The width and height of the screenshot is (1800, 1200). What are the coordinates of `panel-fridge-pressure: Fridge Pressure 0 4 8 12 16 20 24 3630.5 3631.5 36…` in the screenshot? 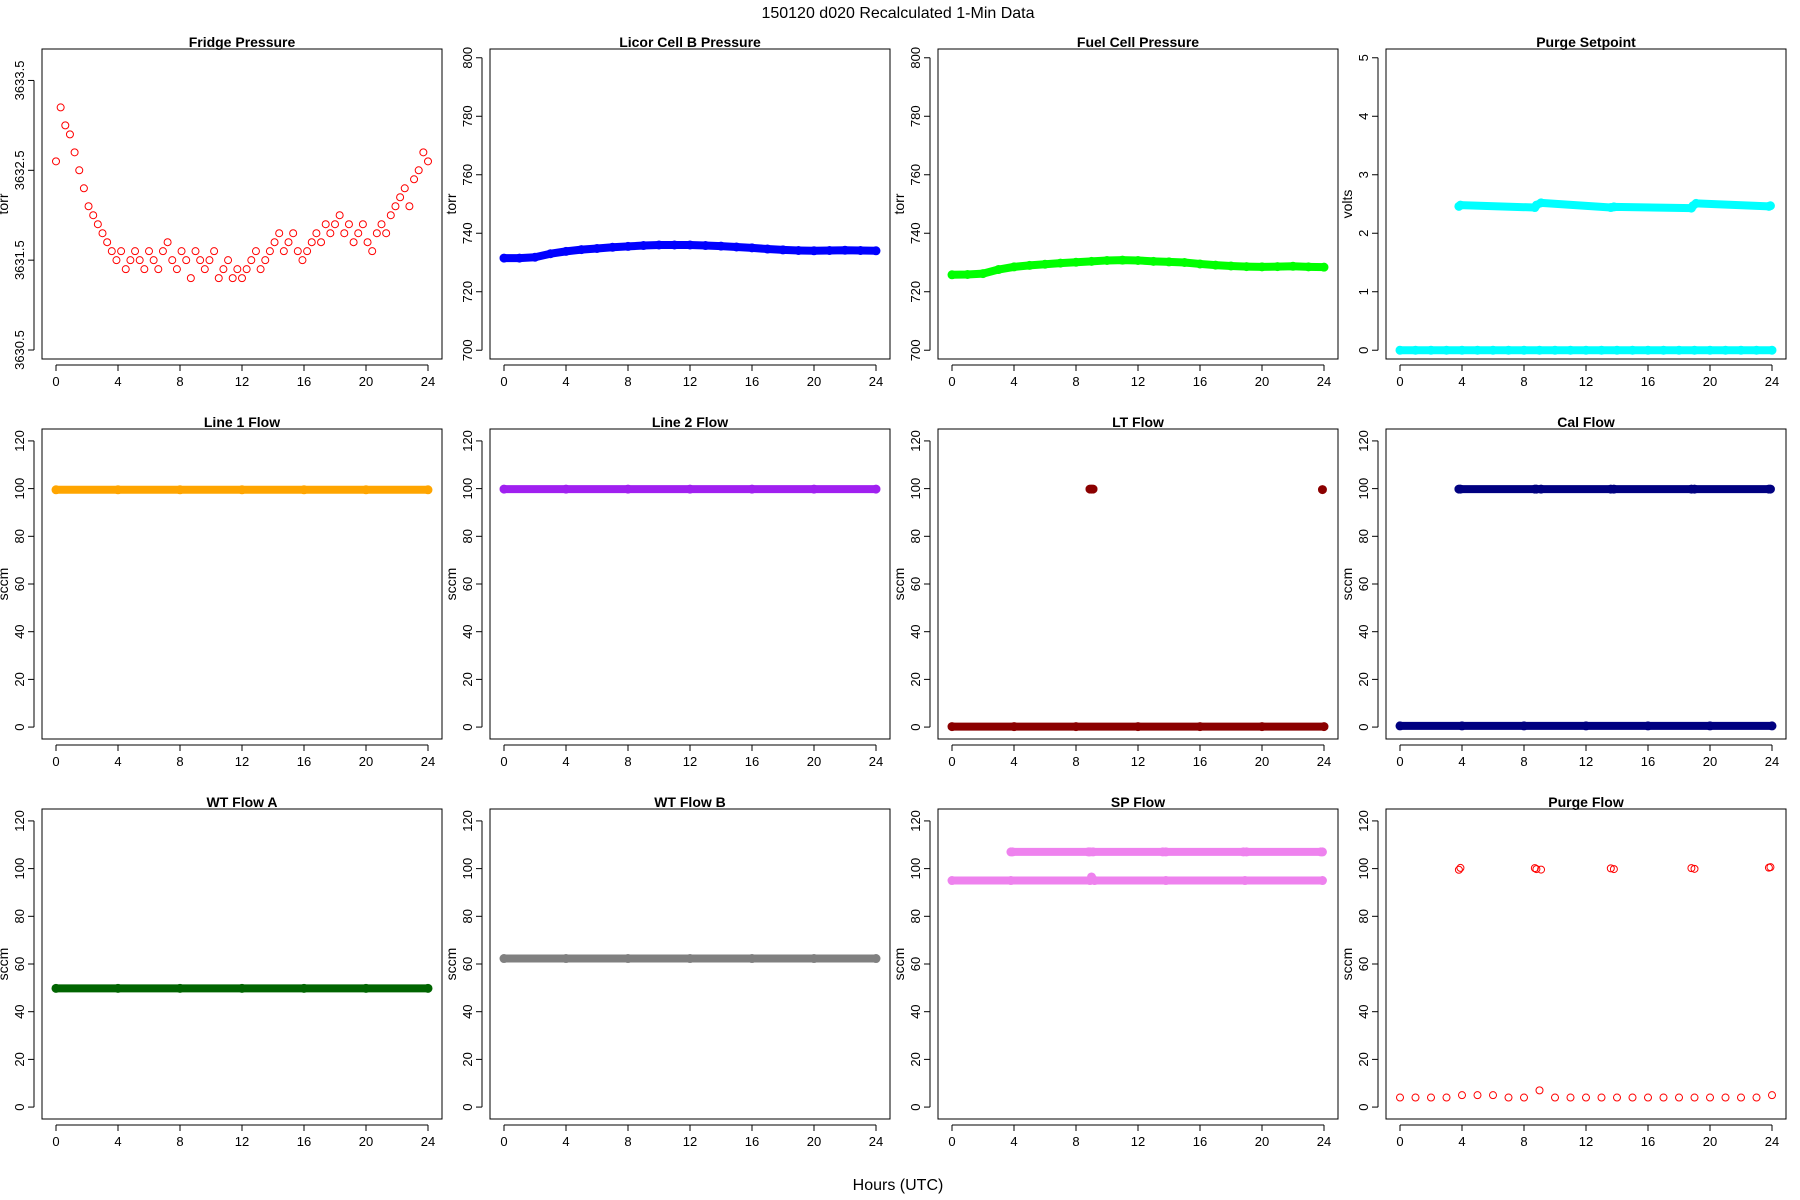 It's located at (221, 211).